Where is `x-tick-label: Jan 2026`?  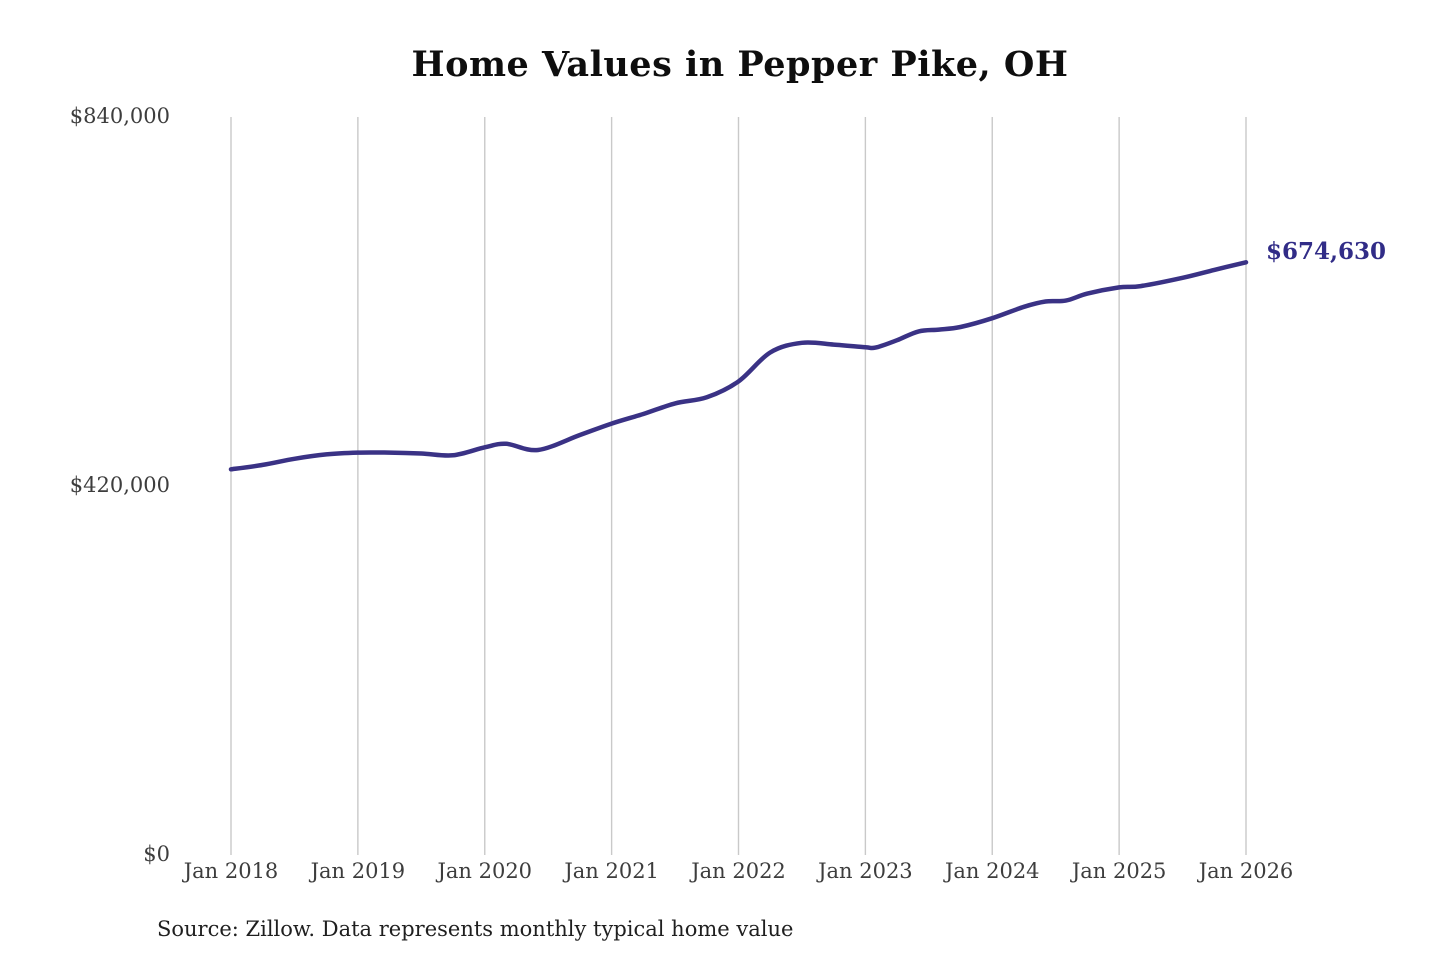 x-tick-label: Jan 2026 is located at coordinates (1246, 871).